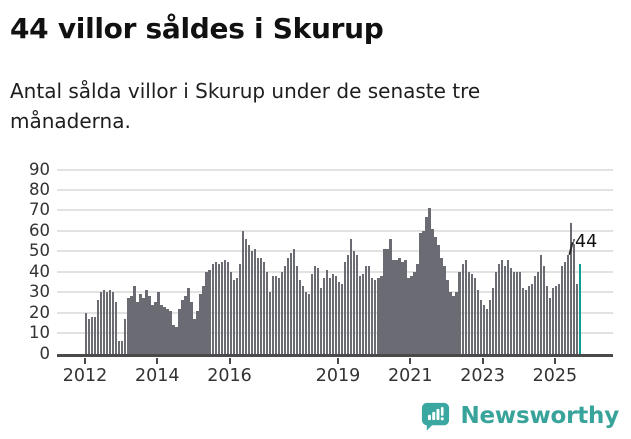  I want to click on x-axis-label: 2025, so click(555, 375).